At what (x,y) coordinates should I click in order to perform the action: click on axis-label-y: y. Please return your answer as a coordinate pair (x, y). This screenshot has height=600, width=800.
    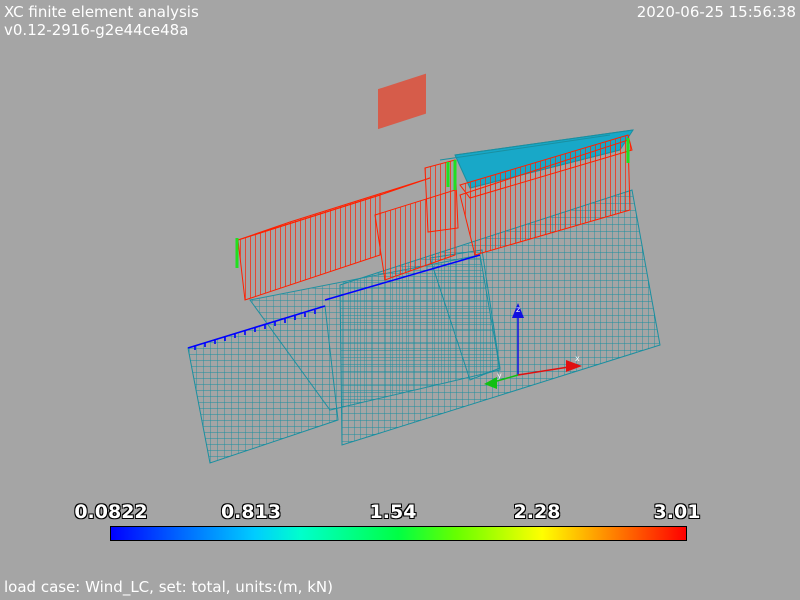
    Looking at the image, I should click on (499, 375).